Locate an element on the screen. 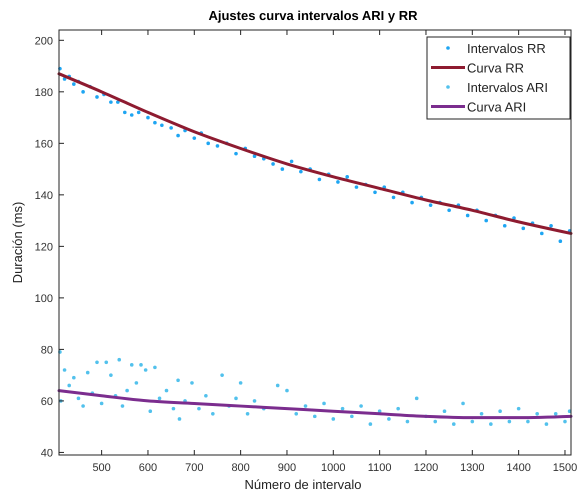  y-tick-label: 80 is located at coordinates (46, 350).